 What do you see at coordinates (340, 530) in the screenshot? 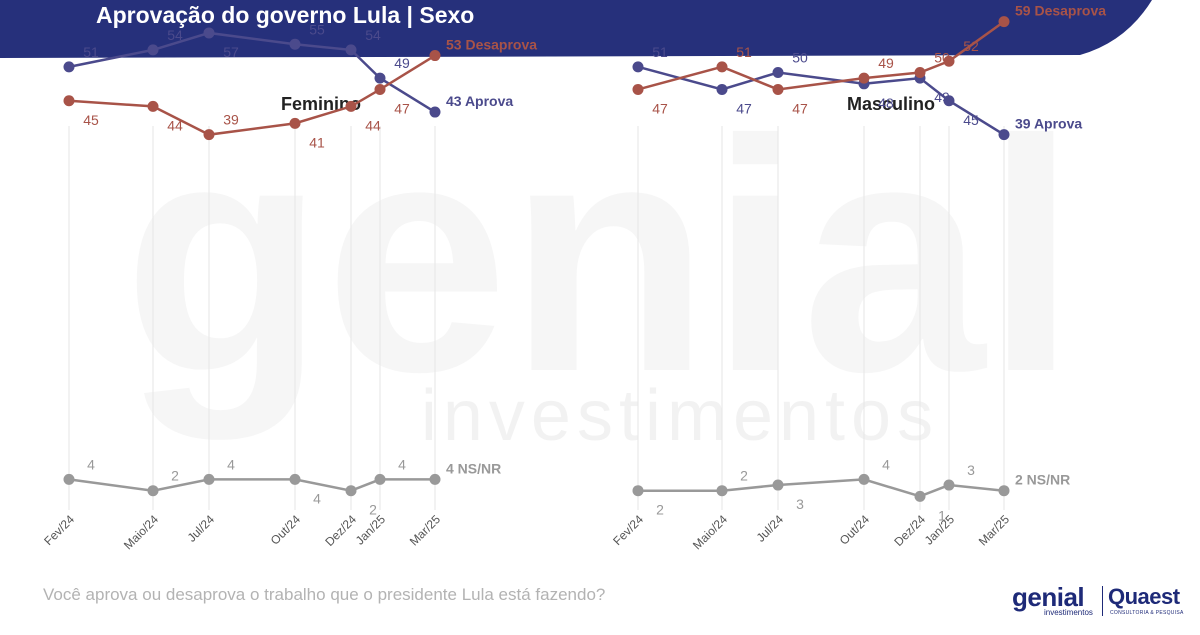
I see `x-tick-label-feminino-dez-24: Dez/24` at bounding box center [340, 530].